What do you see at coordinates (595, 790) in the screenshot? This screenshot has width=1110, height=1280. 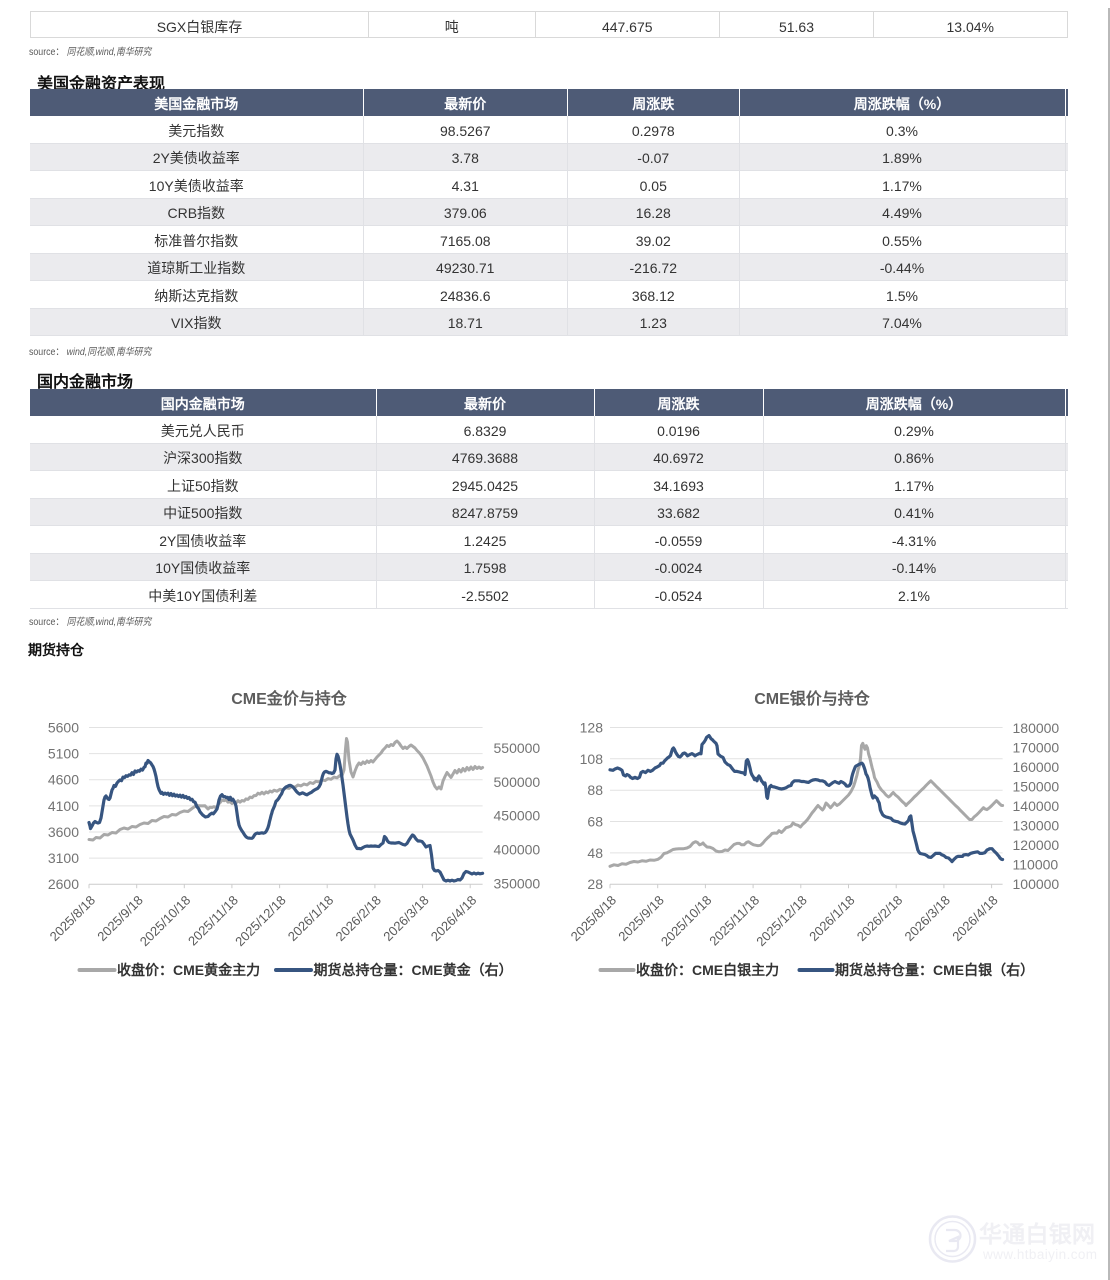 I see `svg-text: 88` at bounding box center [595, 790].